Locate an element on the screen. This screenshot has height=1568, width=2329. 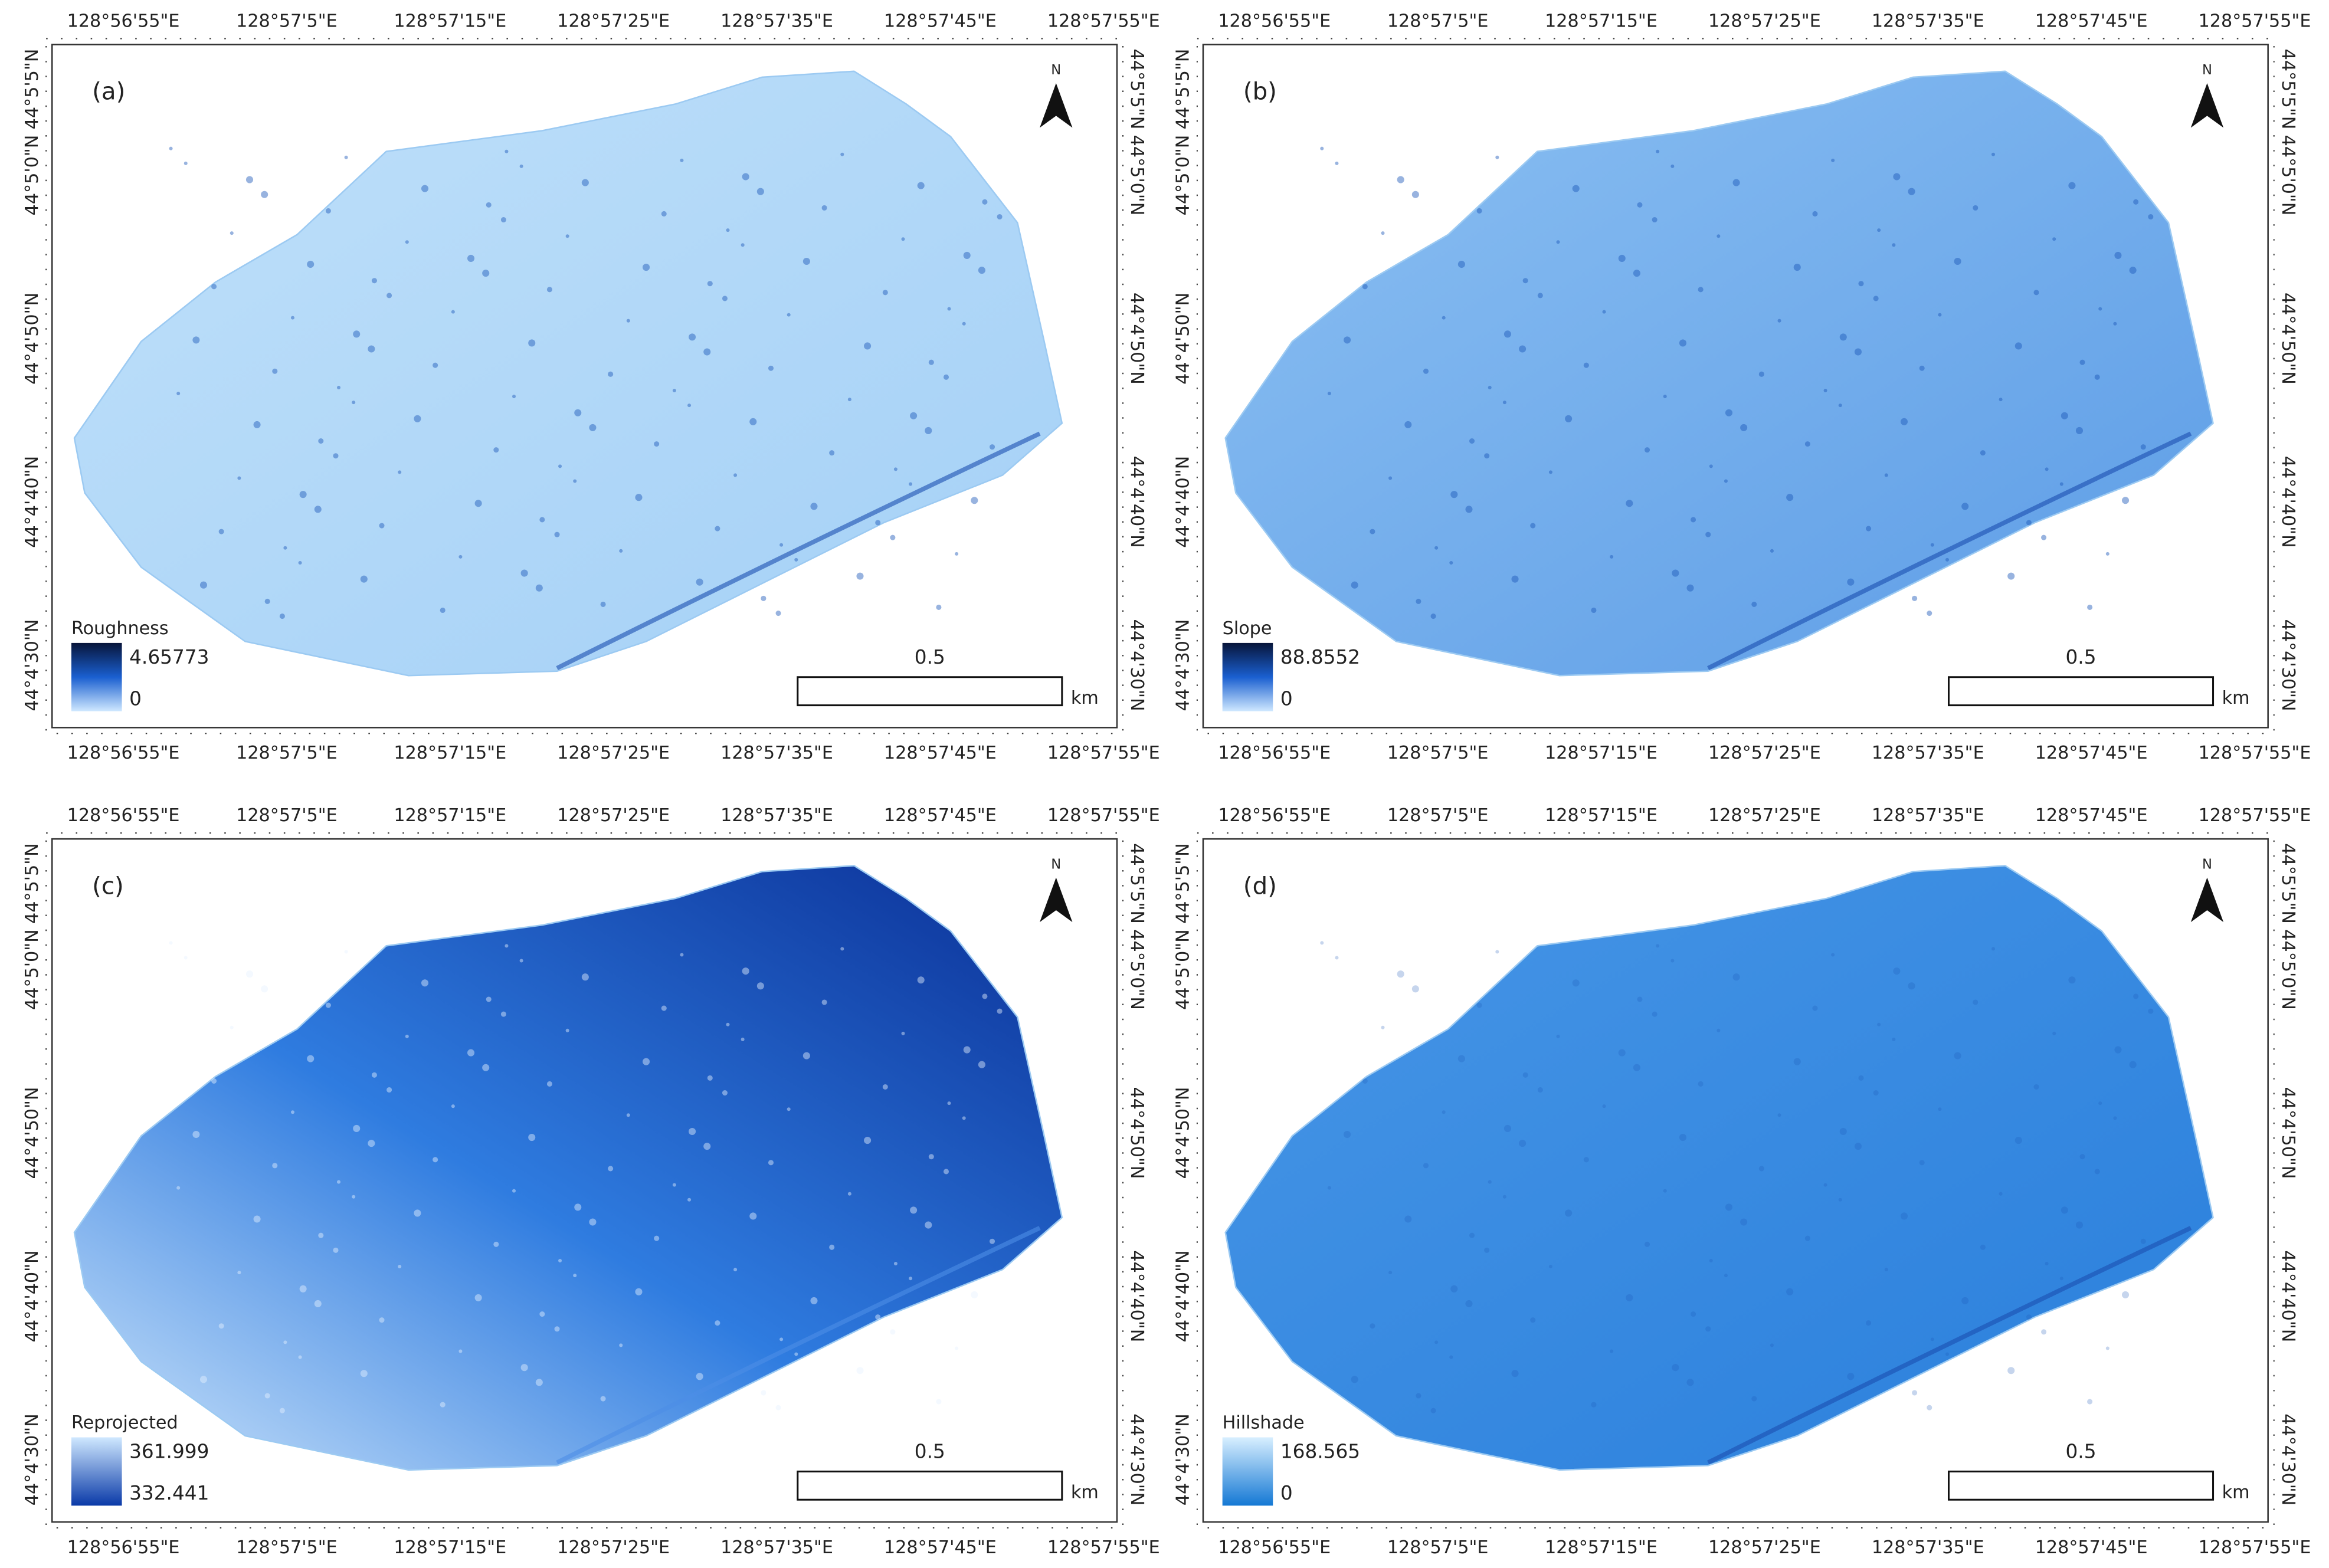
x-coordinate-label: 128°57'35"E is located at coordinates (1928, 753).